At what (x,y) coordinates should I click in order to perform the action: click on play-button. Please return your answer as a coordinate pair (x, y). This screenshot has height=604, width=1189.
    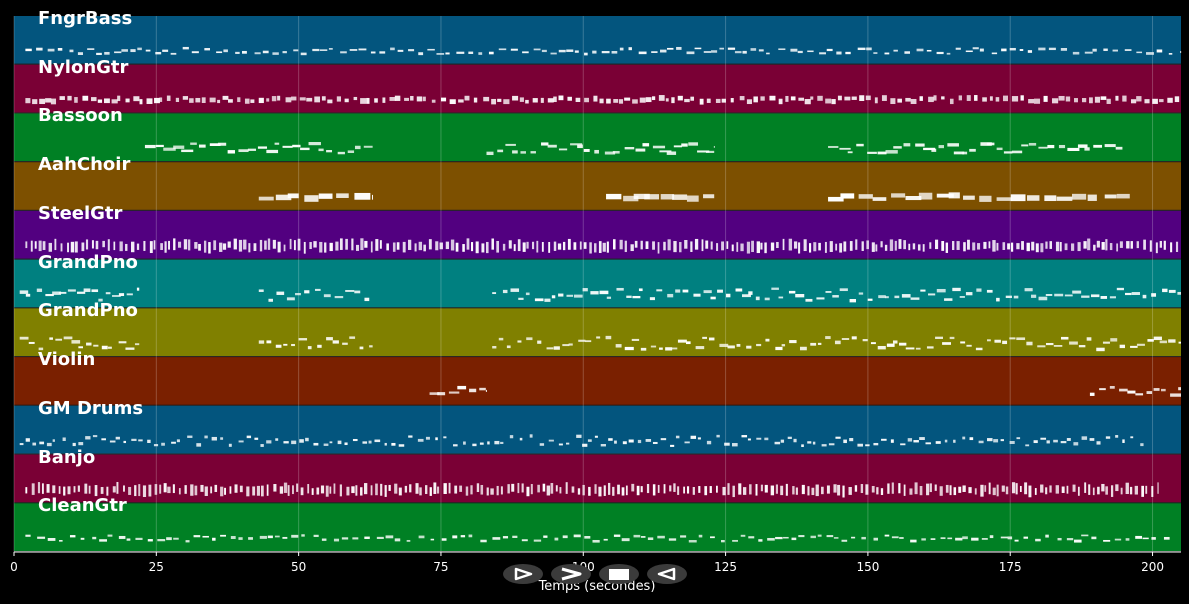
    Looking at the image, I should click on (523, 574).